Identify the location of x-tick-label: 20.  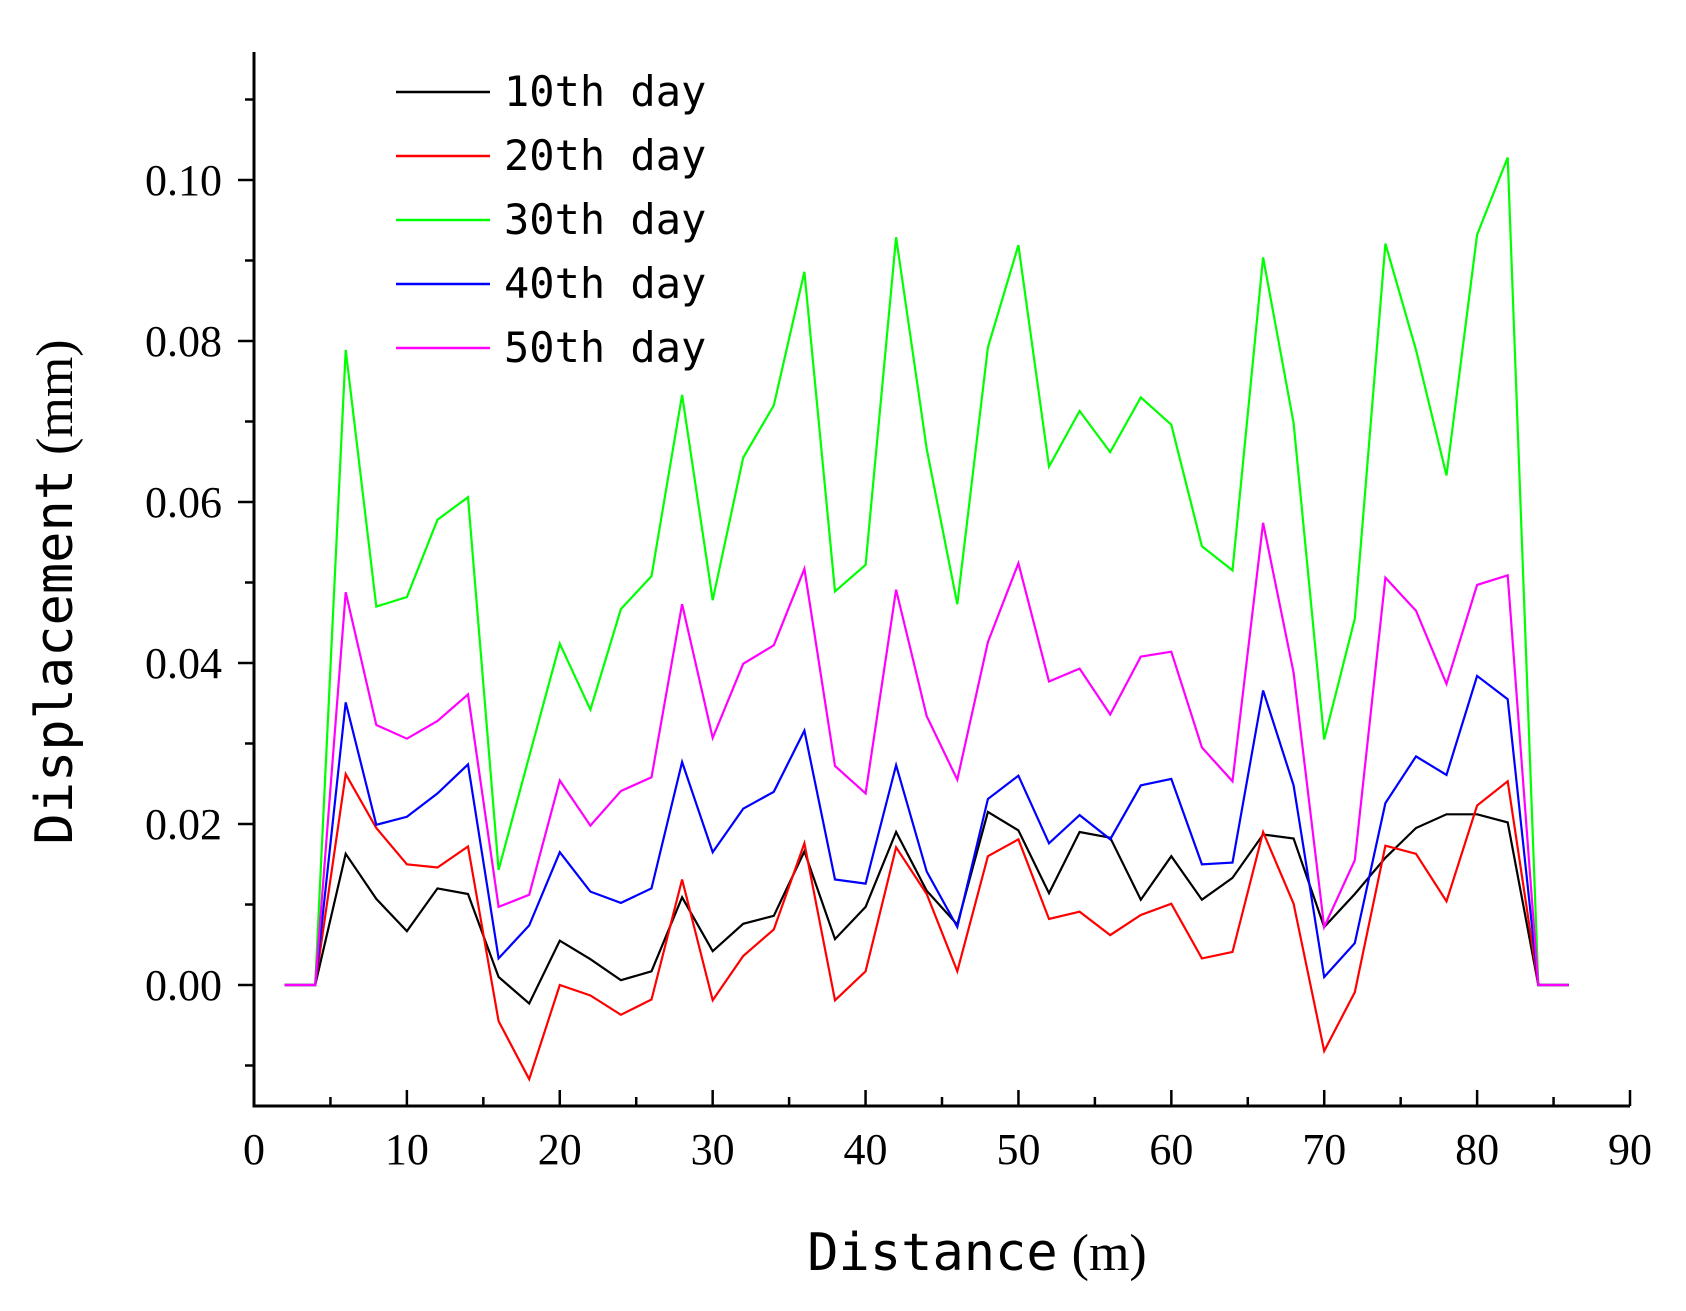
(560, 1149).